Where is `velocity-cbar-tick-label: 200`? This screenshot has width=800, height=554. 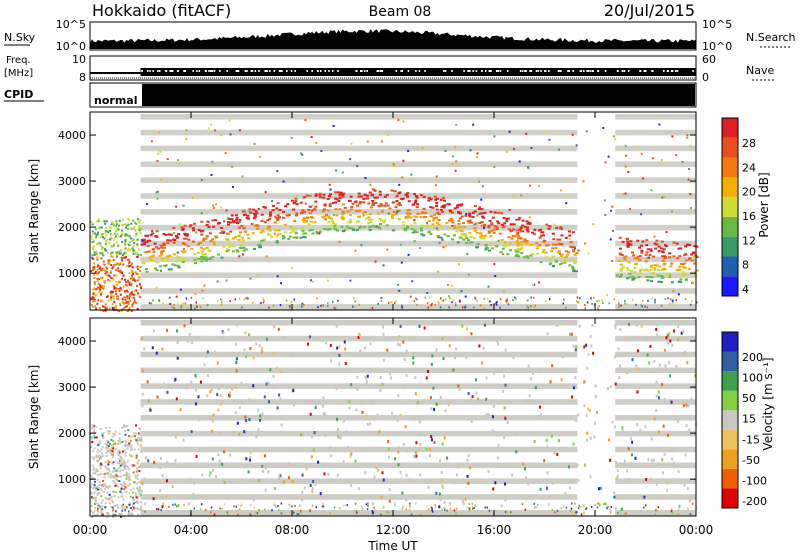
velocity-cbar-tick-label: 200 is located at coordinates (752, 357).